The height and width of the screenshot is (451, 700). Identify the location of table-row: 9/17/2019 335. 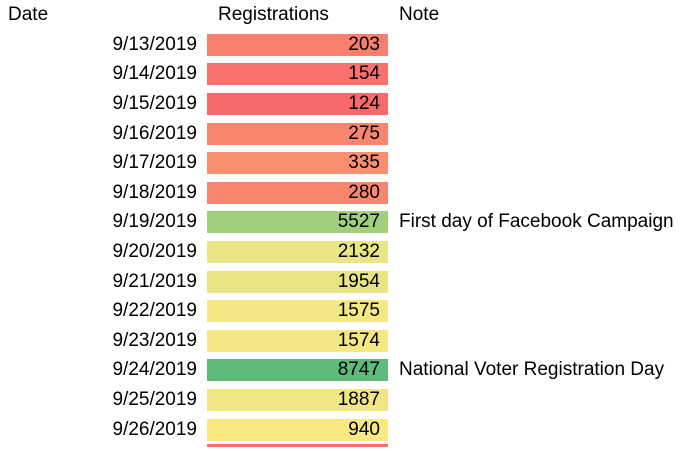
(350, 163).